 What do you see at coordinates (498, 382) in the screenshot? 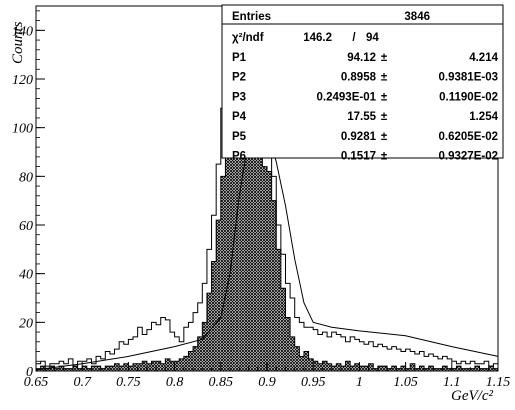
I see `x-tick-label: 1.15` at bounding box center [498, 382].